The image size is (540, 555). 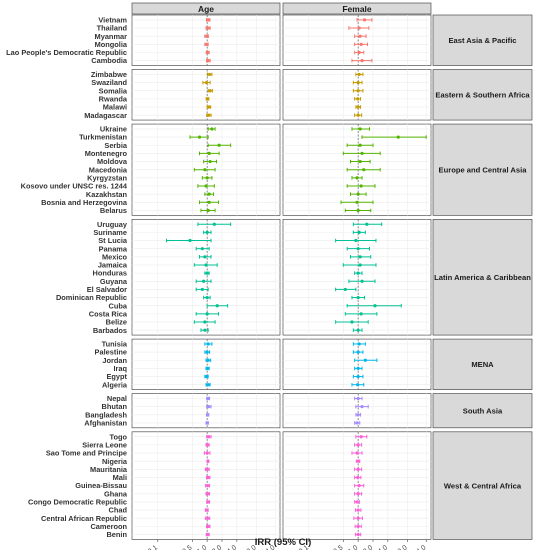 I want to click on country-label: Macedonia, so click(x=108, y=169).